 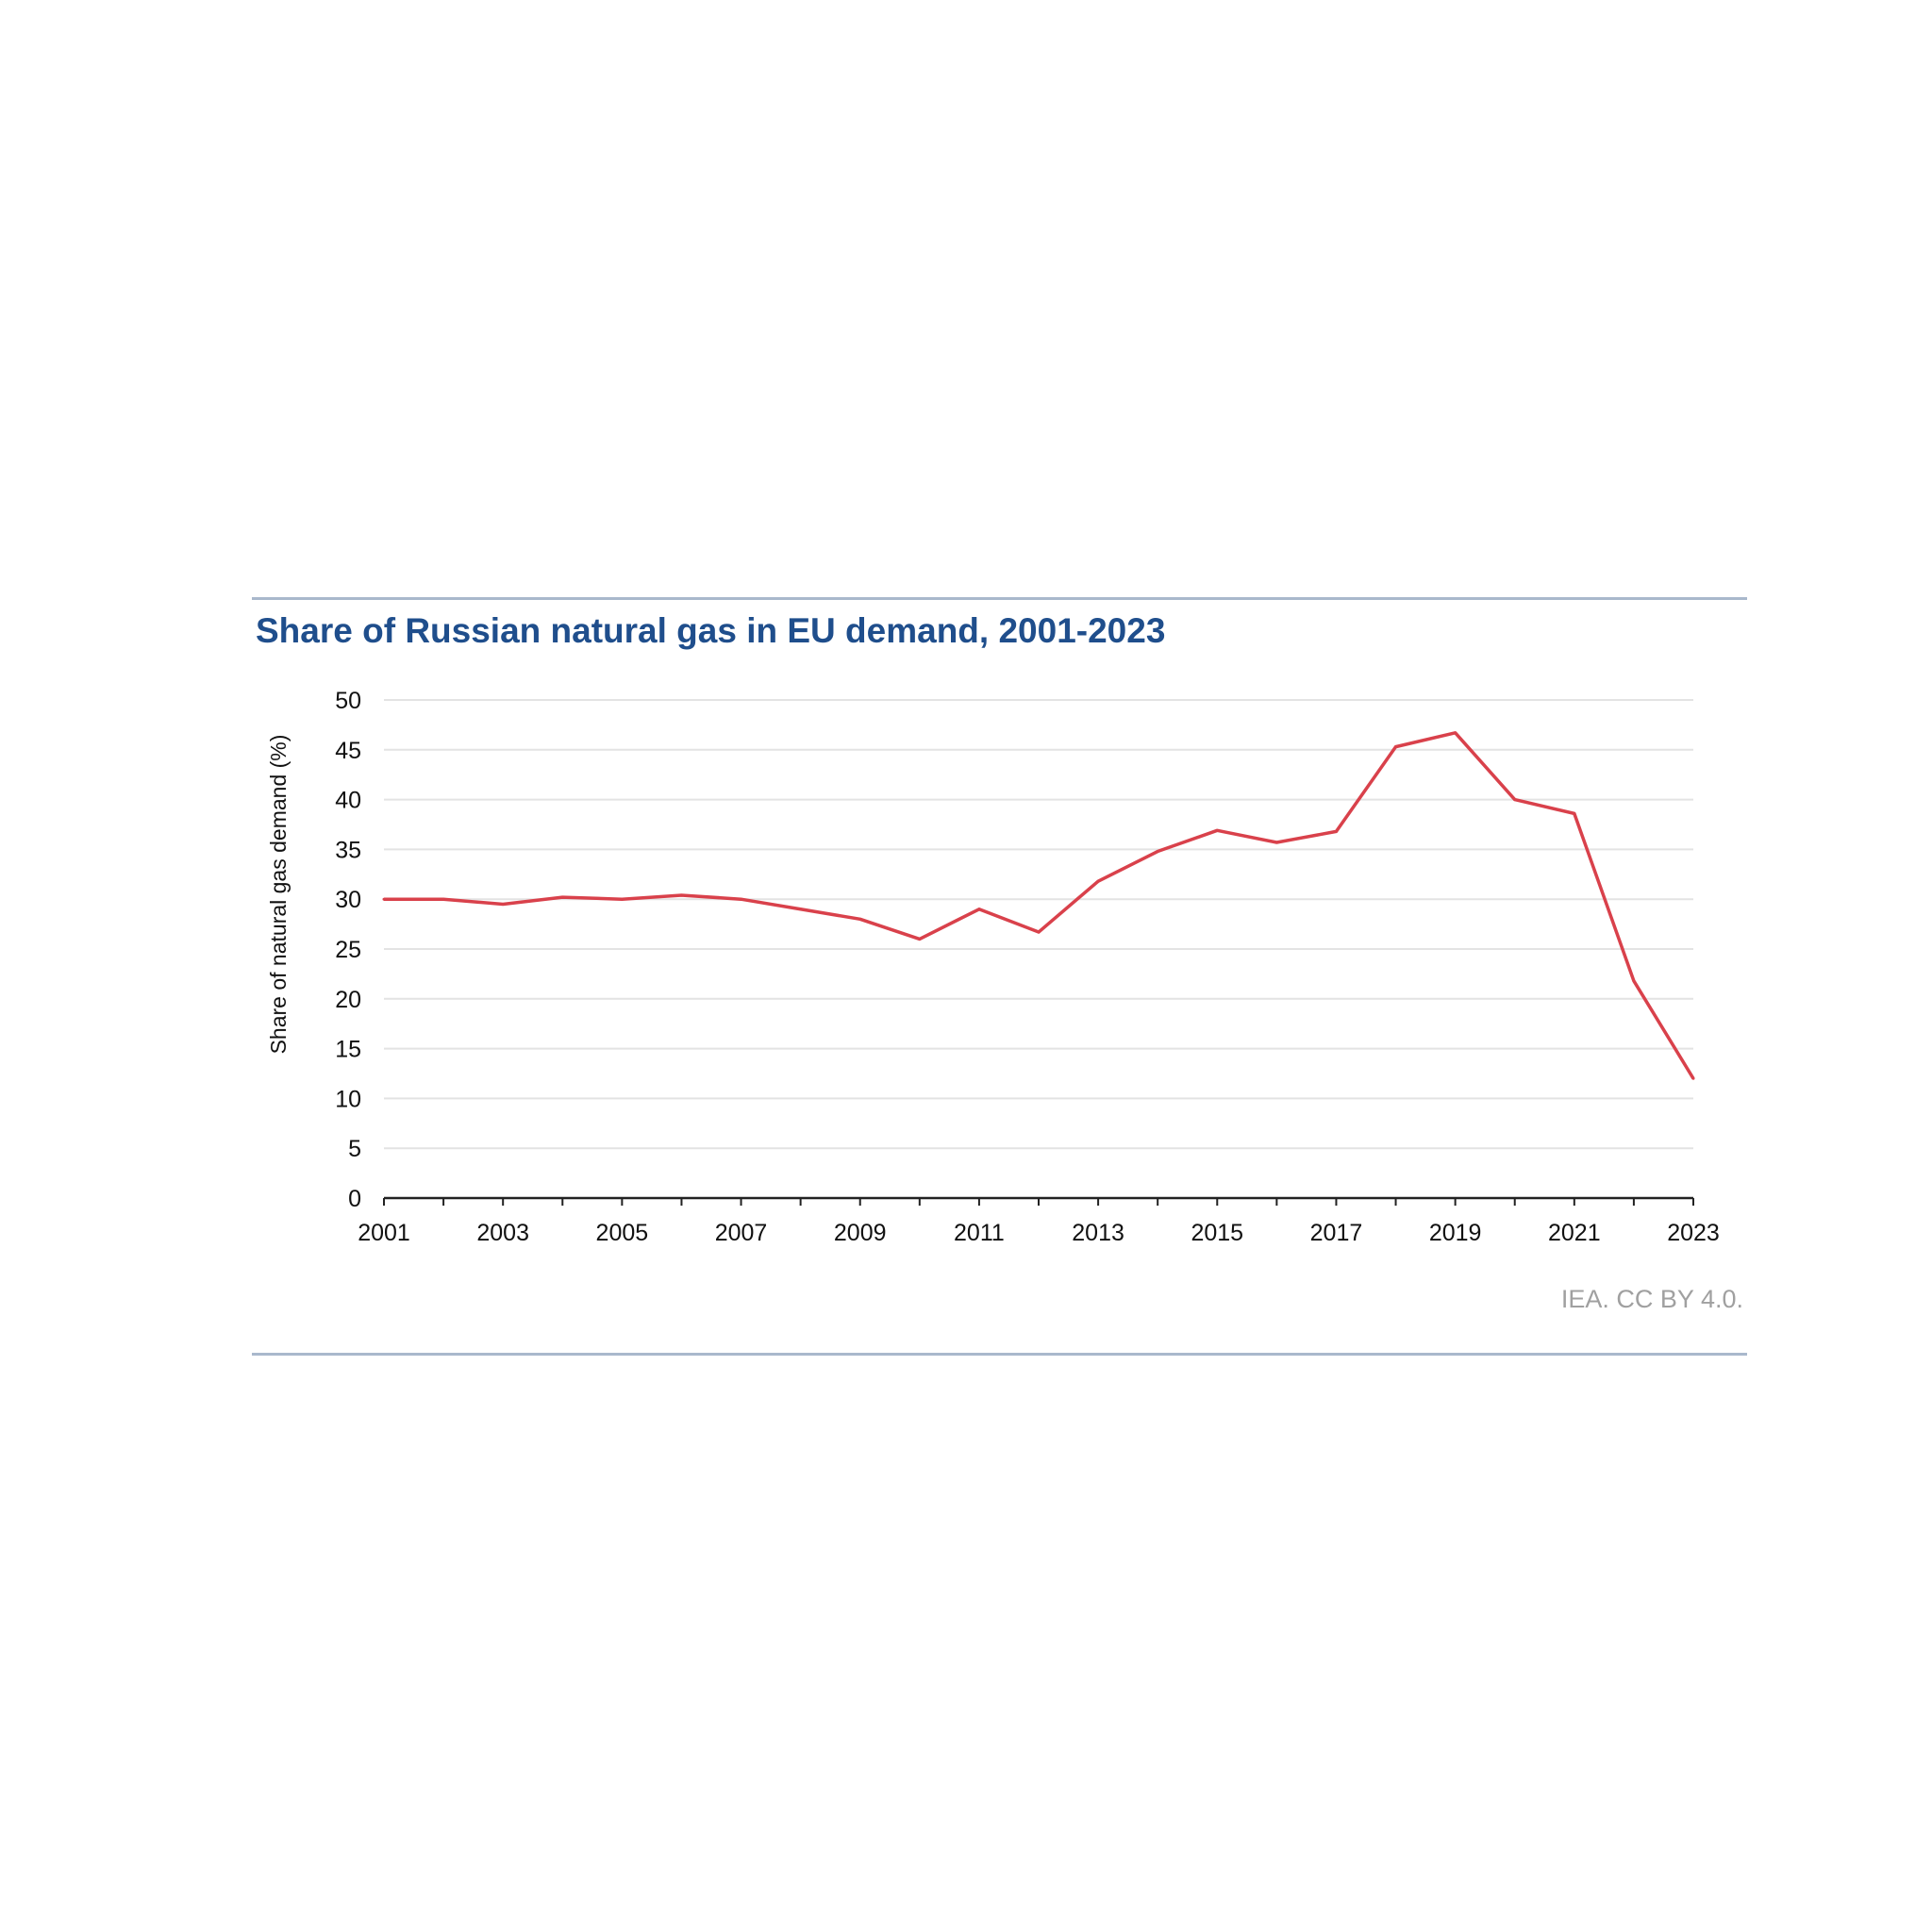 What do you see at coordinates (279, 895) in the screenshot?
I see `y-axis-label: Share of natural gas demand (%)` at bounding box center [279, 895].